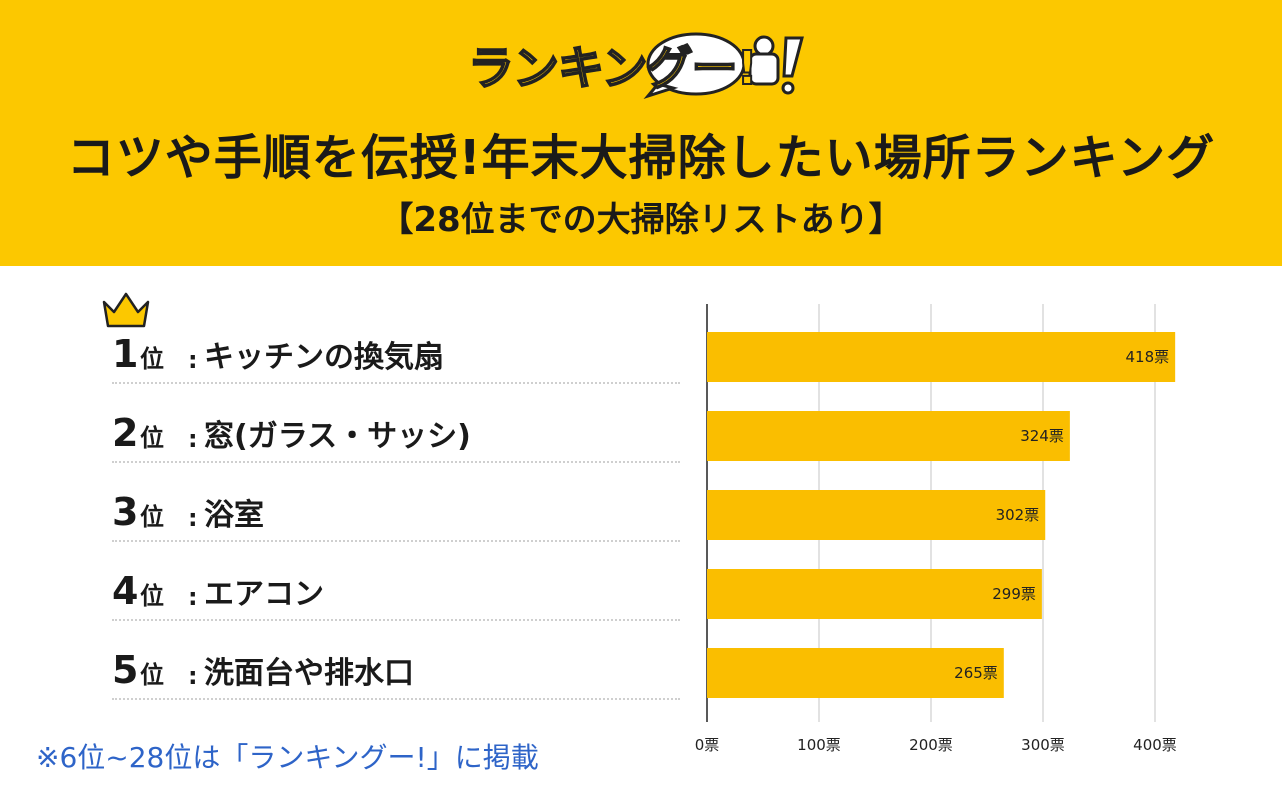  What do you see at coordinates (1042, 436) in the screenshot?
I see `bar-value-label: 324票` at bounding box center [1042, 436].